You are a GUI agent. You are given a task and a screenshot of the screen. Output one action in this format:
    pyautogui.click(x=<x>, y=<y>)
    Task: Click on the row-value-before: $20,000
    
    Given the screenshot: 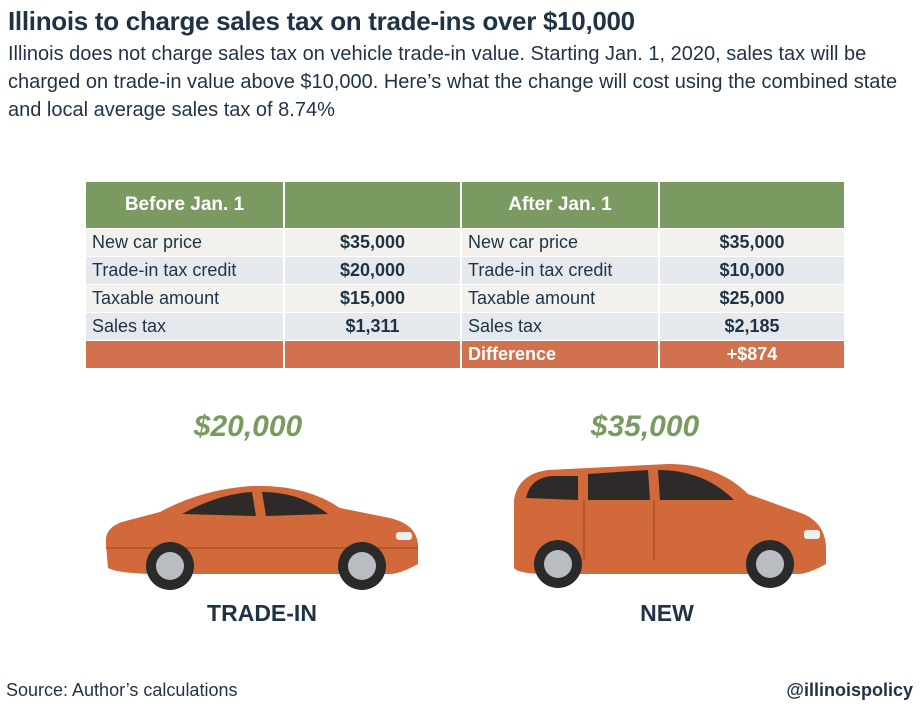 What is the action you would take?
    pyautogui.click(x=373, y=270)
    